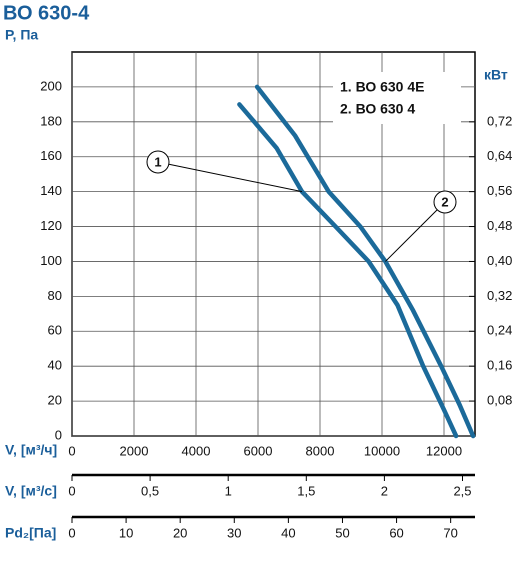 Image resolution: width=521 pixels, height=563 pixels. I want to click on x-tick-label: 8000, so click(320, 450).